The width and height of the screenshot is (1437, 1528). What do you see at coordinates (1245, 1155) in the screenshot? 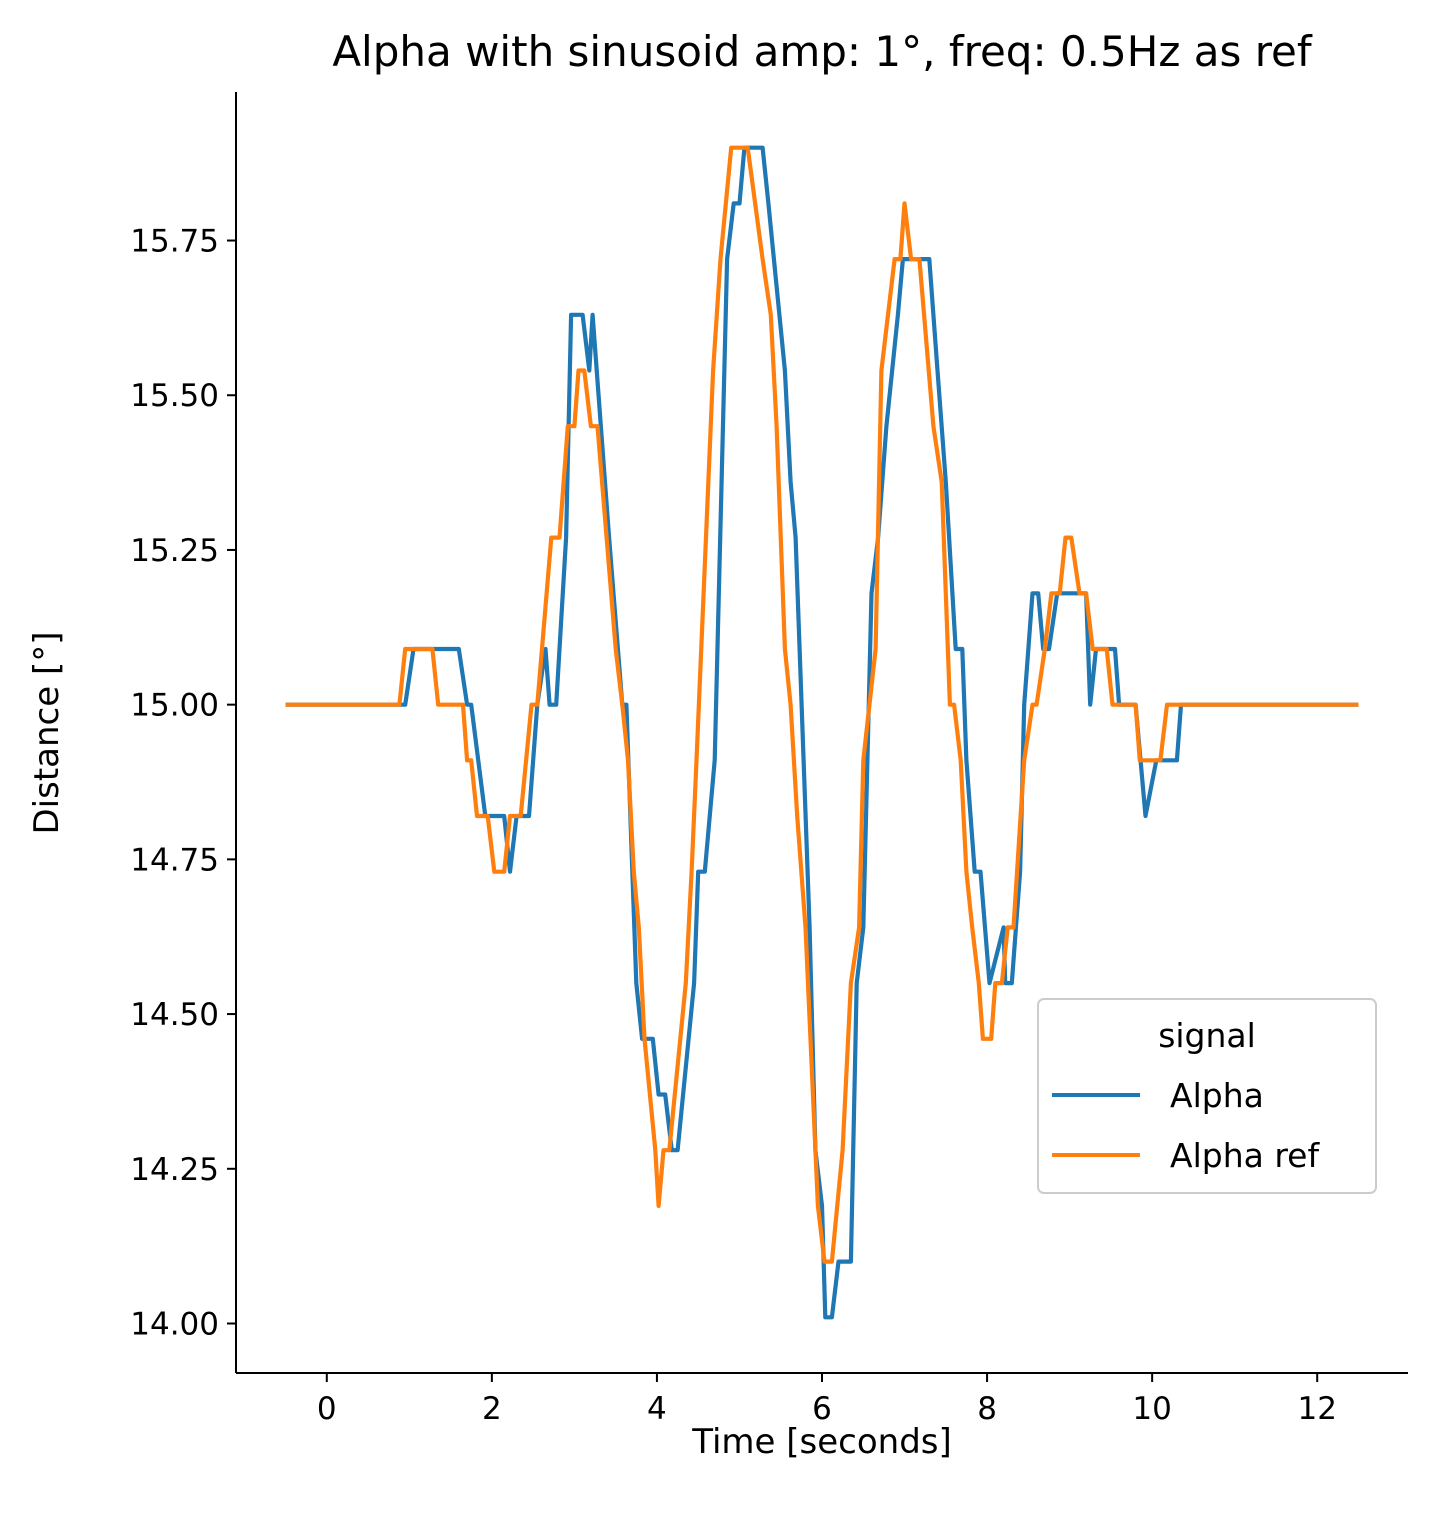
I see `legend-label-alpha-ref: Alpha ref` at bounding box center [1245, 1155].